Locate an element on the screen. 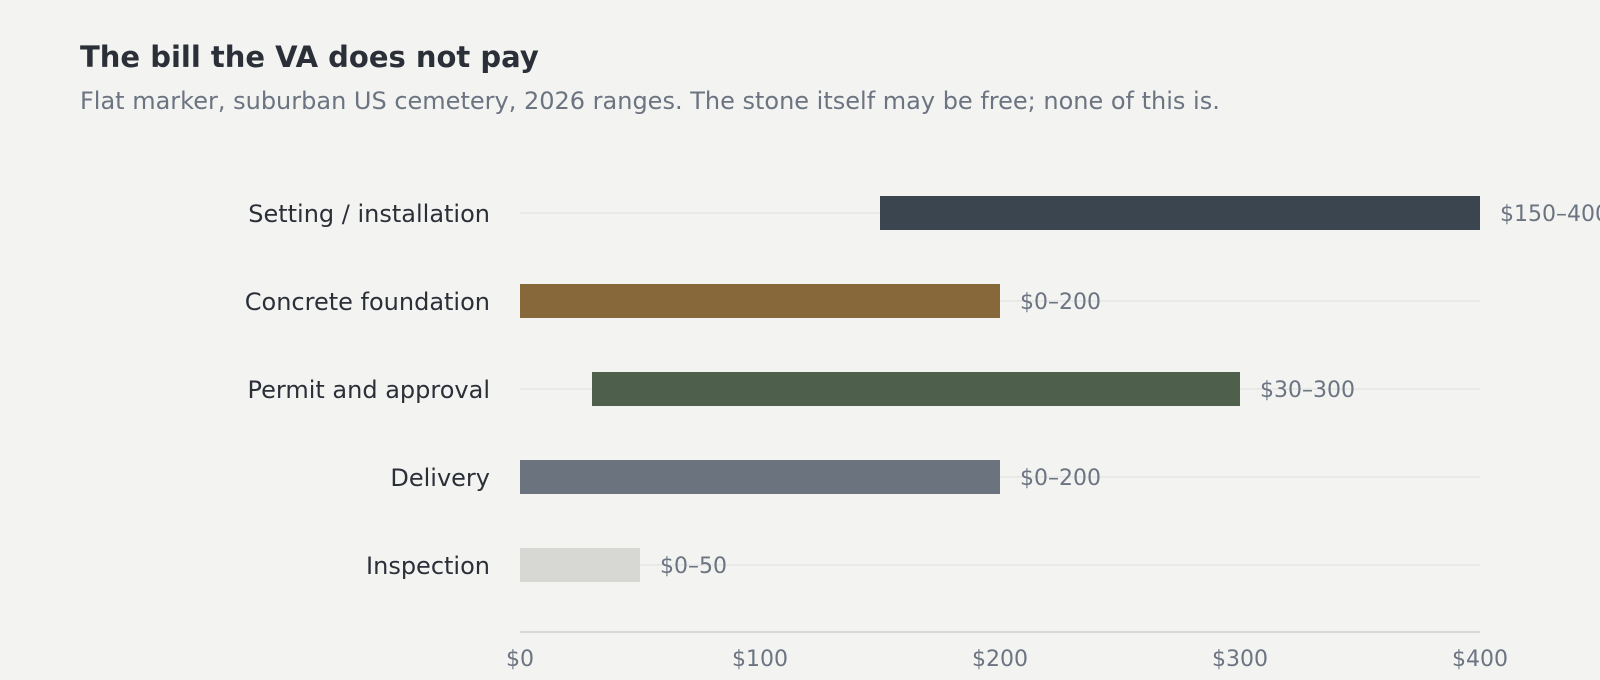  x-tick-label: $400 is located at coordinates (1480, 659).